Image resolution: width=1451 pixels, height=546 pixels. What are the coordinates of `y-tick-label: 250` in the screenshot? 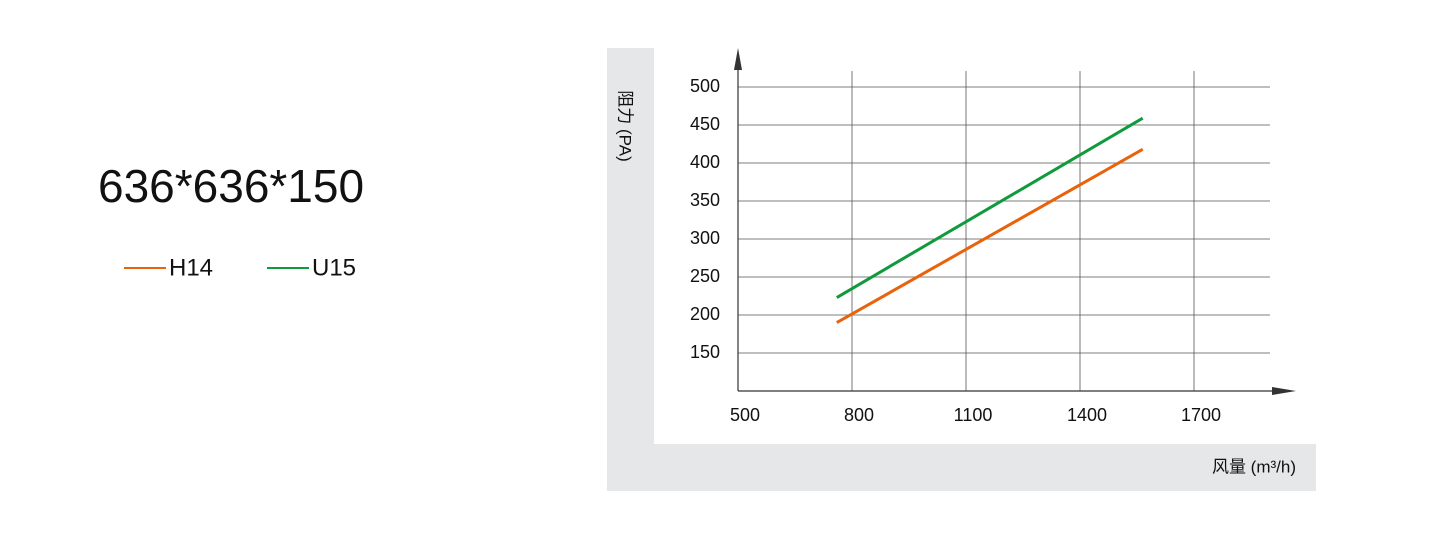 It's located at (705, 276).